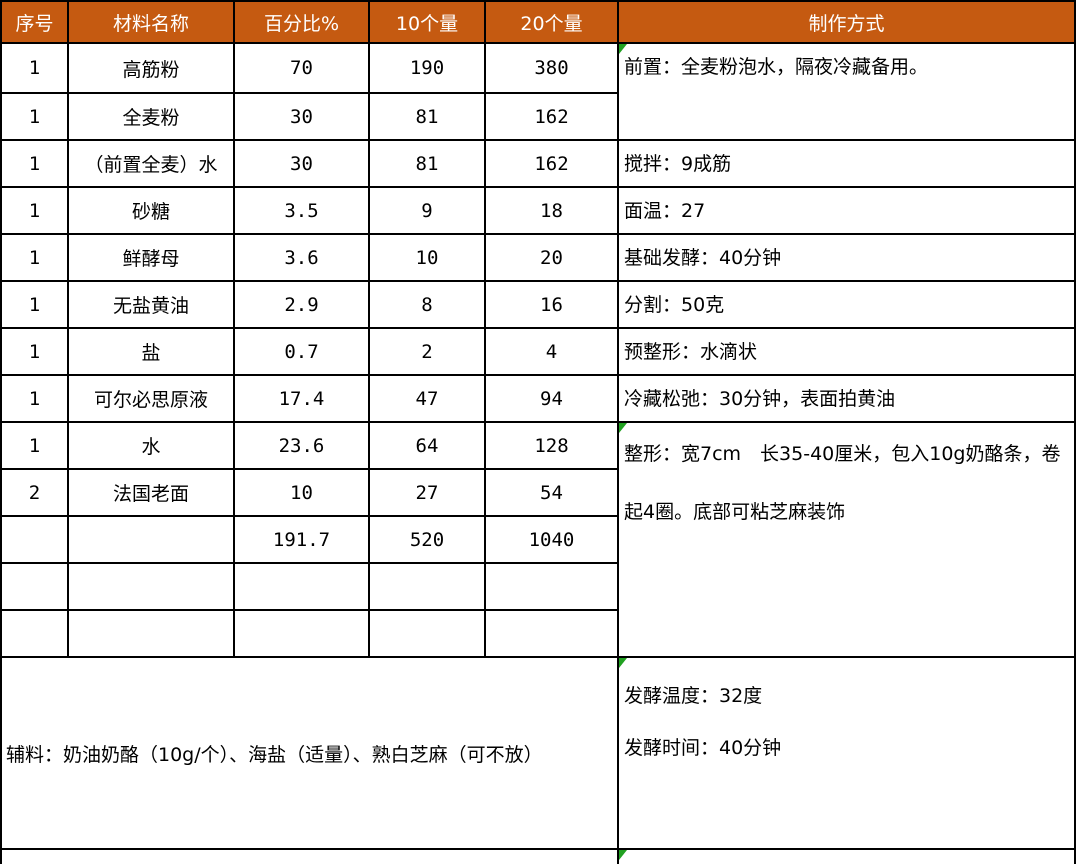 The image size is (1080, 864). I want to click on method-text: 整形：宽7cm 长35-40厘米，包入10g奶酪条，卷起4圈。底部可粘芝麻装饰, so click(842, 483).